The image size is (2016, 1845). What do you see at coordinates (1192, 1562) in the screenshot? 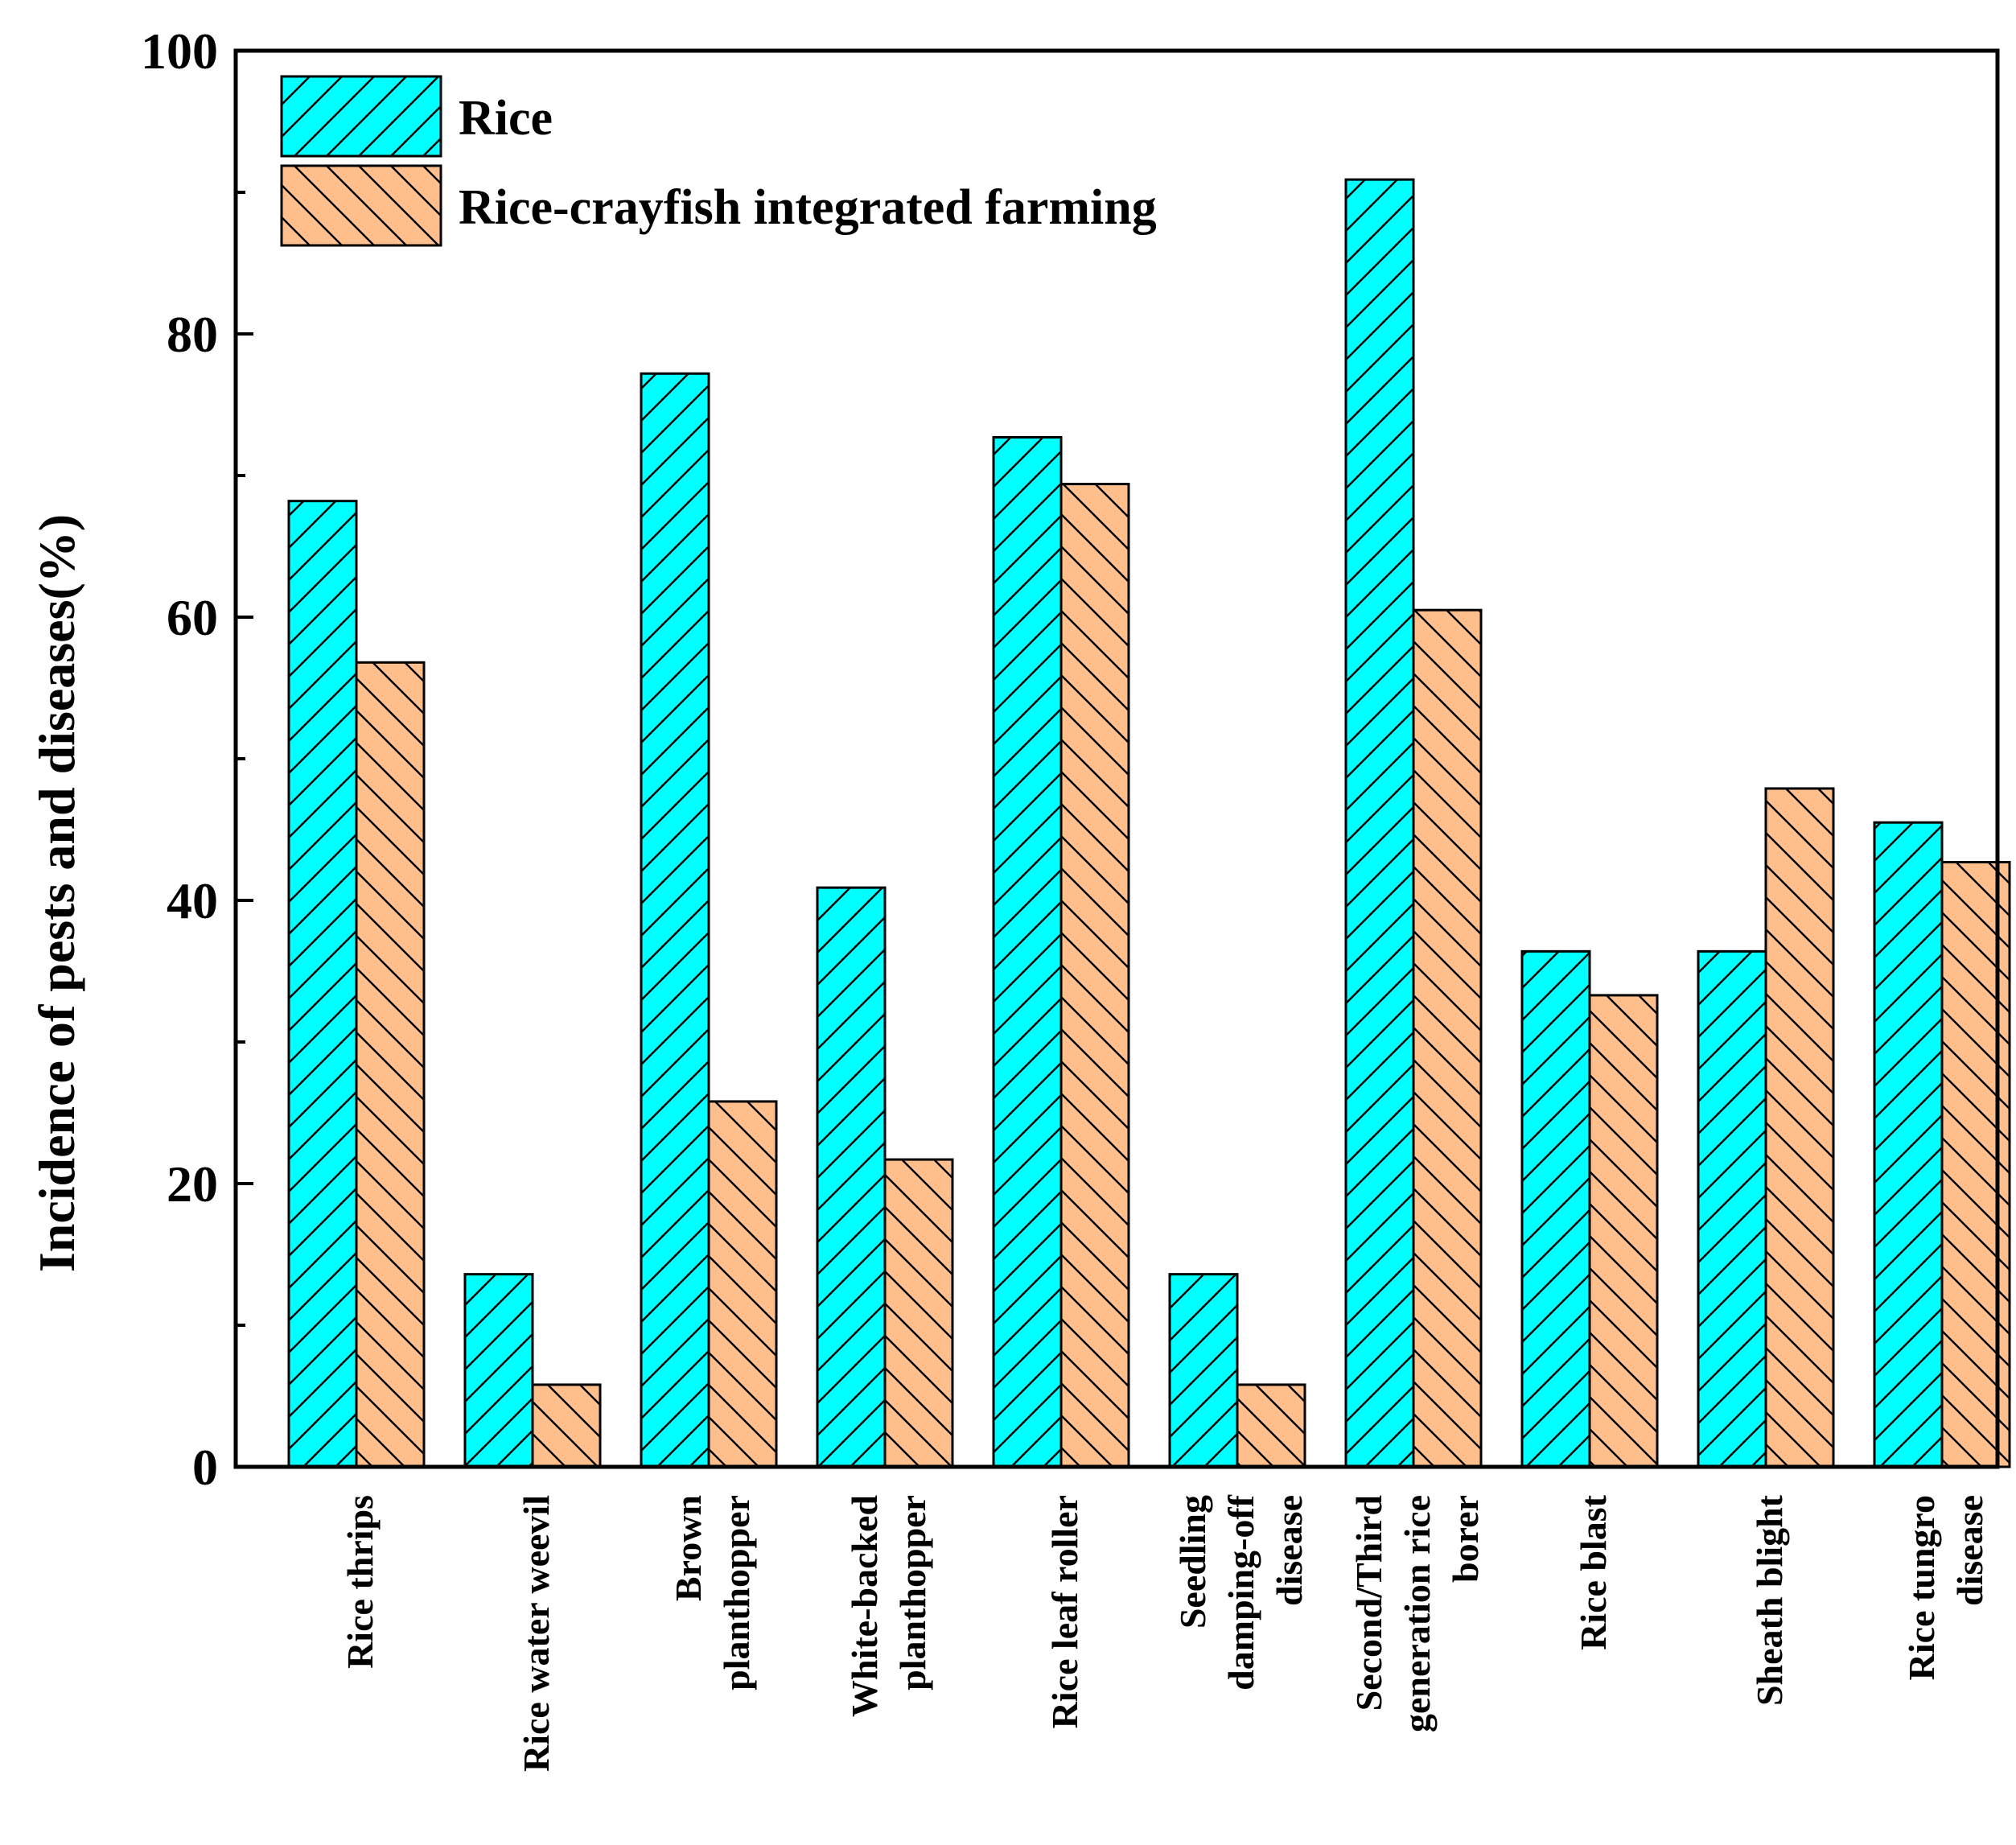
I see `x-category-label: Seedling` at bounding box center [1192, 1562].